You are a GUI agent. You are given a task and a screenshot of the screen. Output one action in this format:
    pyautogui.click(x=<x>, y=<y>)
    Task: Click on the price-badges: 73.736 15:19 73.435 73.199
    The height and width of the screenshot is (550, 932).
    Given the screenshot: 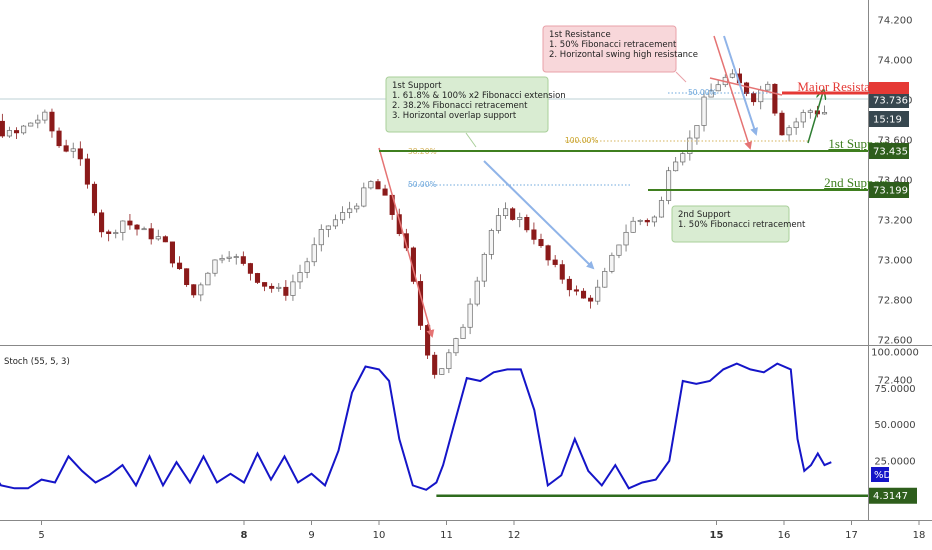 What is the action you would take?
    pyautogui.click(x=889, y=140)
    